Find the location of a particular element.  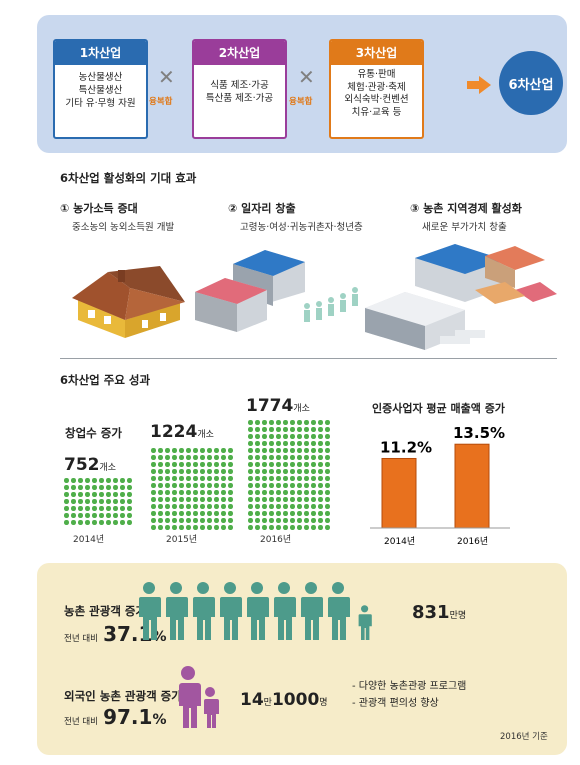

domestic-tourism-label: 농촌 관광객 증가 is located at coordinates (105, 611).